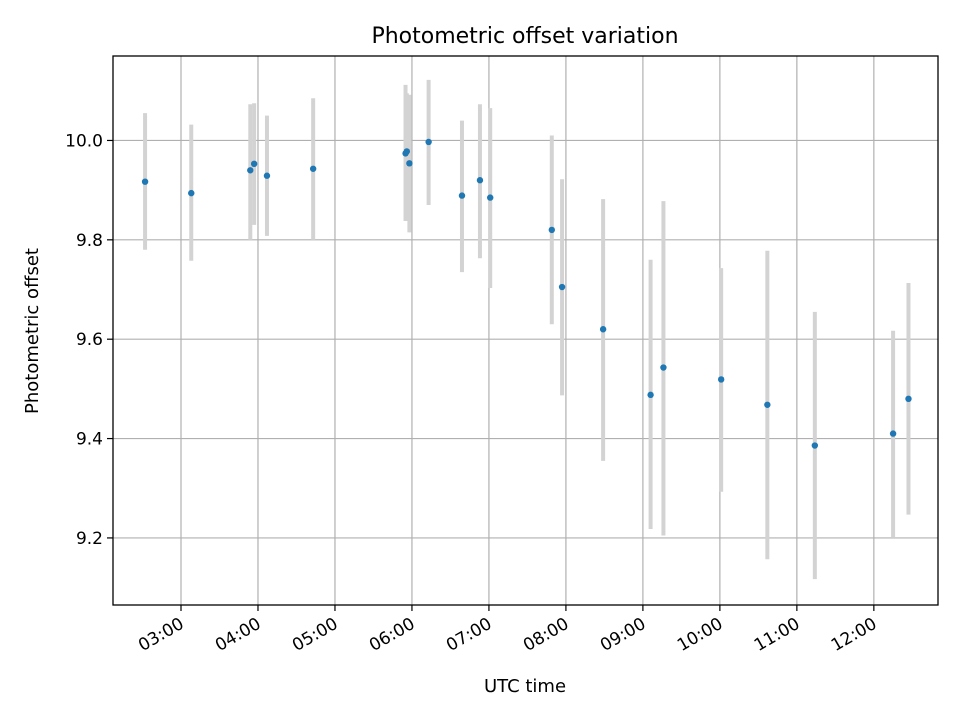 The height and width of the screenshot is (720, 960). Describe the element at coordinates (89, 440) in the screenshot. I see `y-tick-label: 9.4` at that location.